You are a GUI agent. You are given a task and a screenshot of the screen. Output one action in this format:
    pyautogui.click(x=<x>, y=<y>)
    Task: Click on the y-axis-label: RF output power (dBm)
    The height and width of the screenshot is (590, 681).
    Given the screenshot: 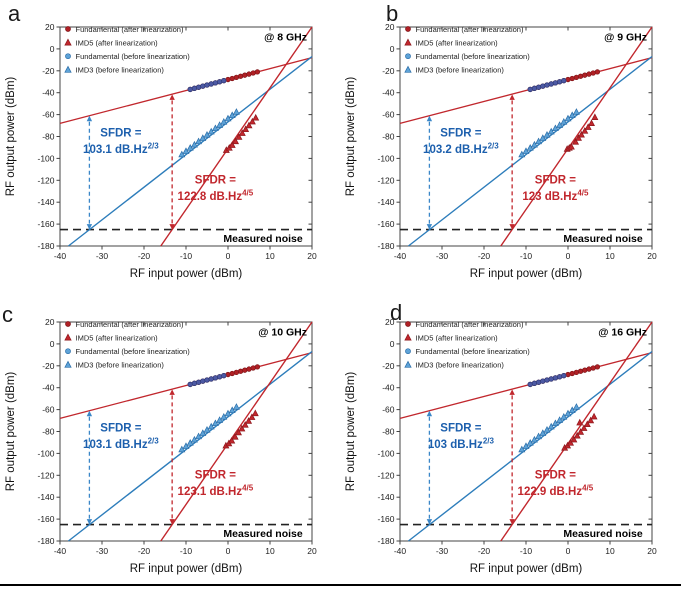 What is the action you would take?
    pyautogui.click(x=351, y=432)
    